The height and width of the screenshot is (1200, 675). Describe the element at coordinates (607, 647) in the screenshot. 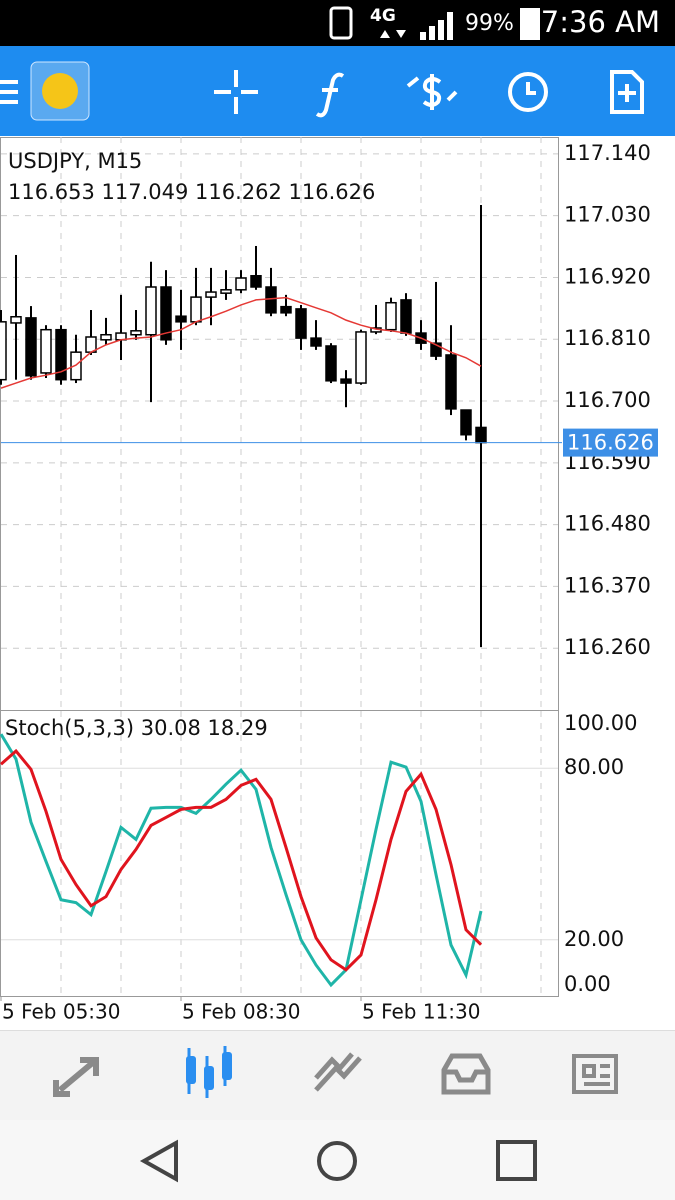

I see `y-tick-label: 116.260` at that location.